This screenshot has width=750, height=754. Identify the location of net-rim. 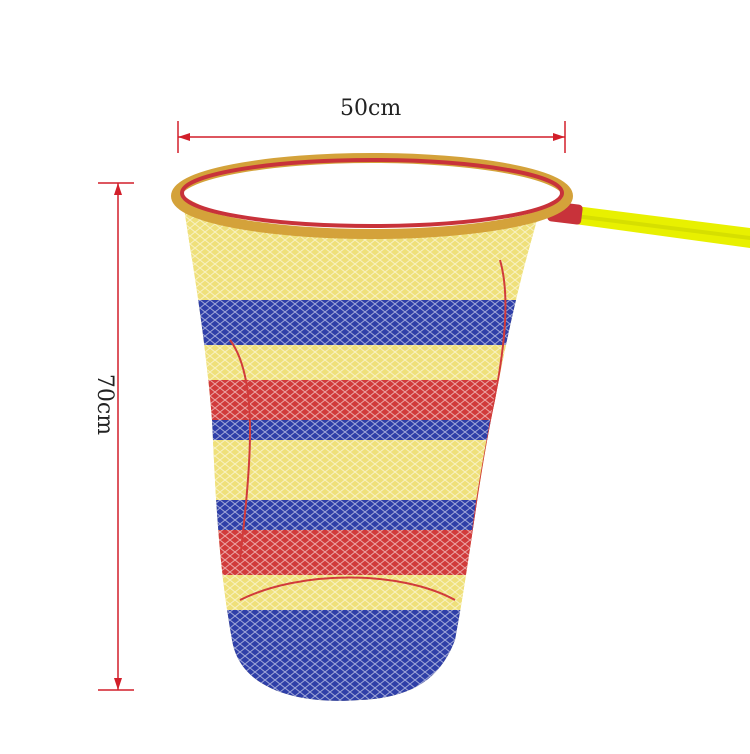
(372, 196).